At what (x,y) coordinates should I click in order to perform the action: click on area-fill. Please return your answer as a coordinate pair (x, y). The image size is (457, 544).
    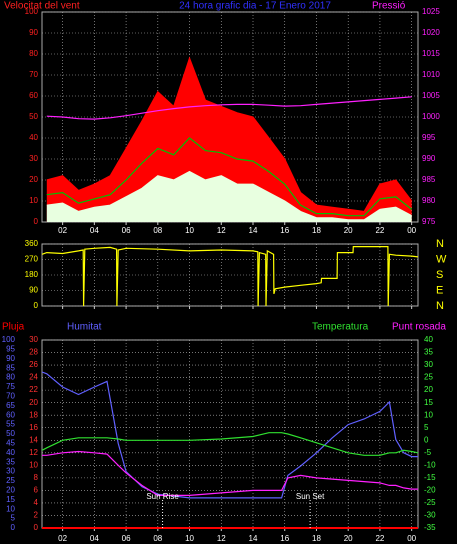
    Looking at the image, I should click on (229, 196).